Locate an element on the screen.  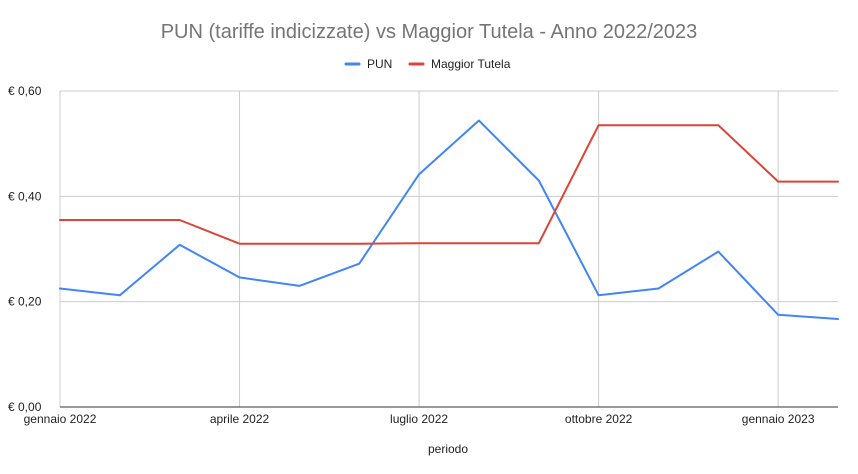
x-tick-label: gennaio 2023 is located at coordinates (778, 419).